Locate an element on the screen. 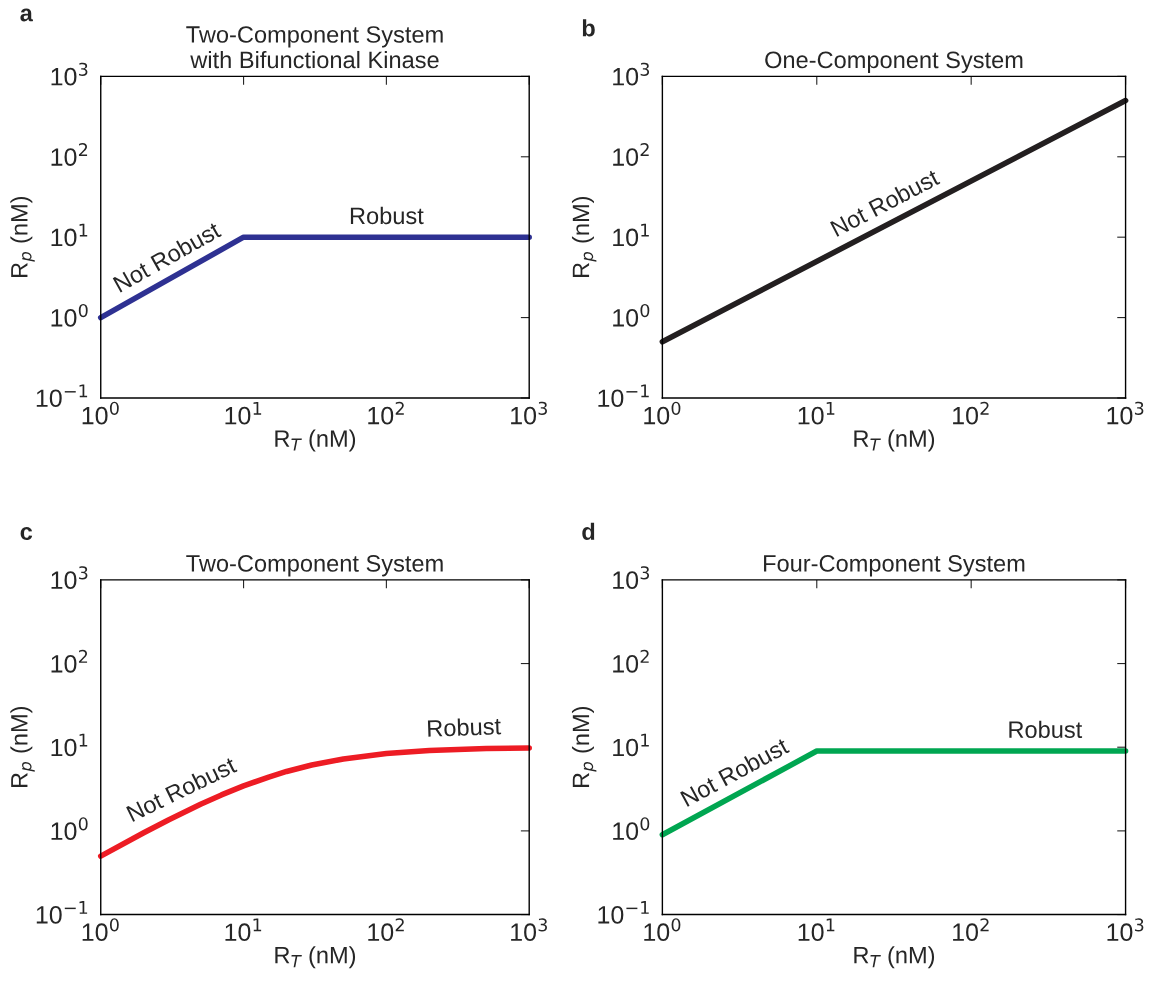  text: c is located at coordinates (26, 534).